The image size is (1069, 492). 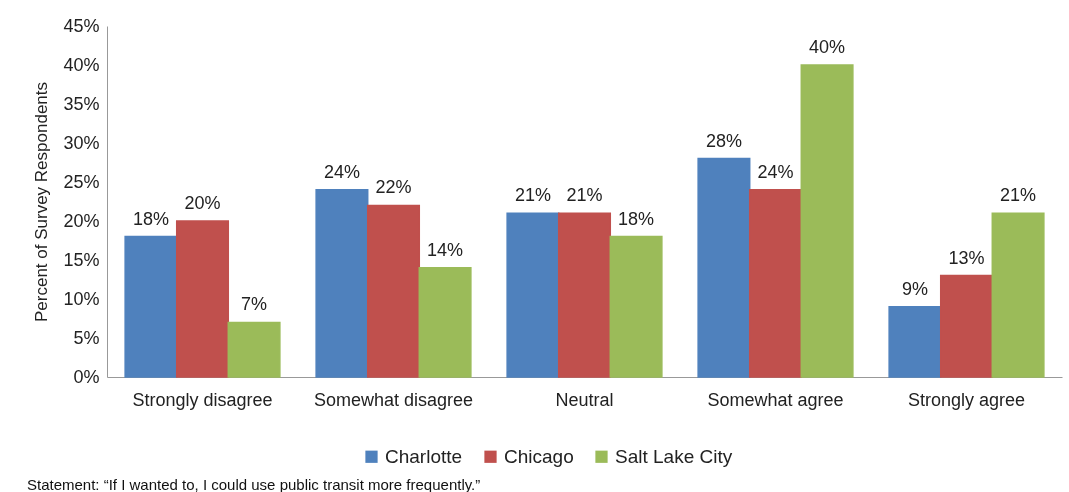 I want to click on y-tick-label: 20%, so click(x=81, y=220).